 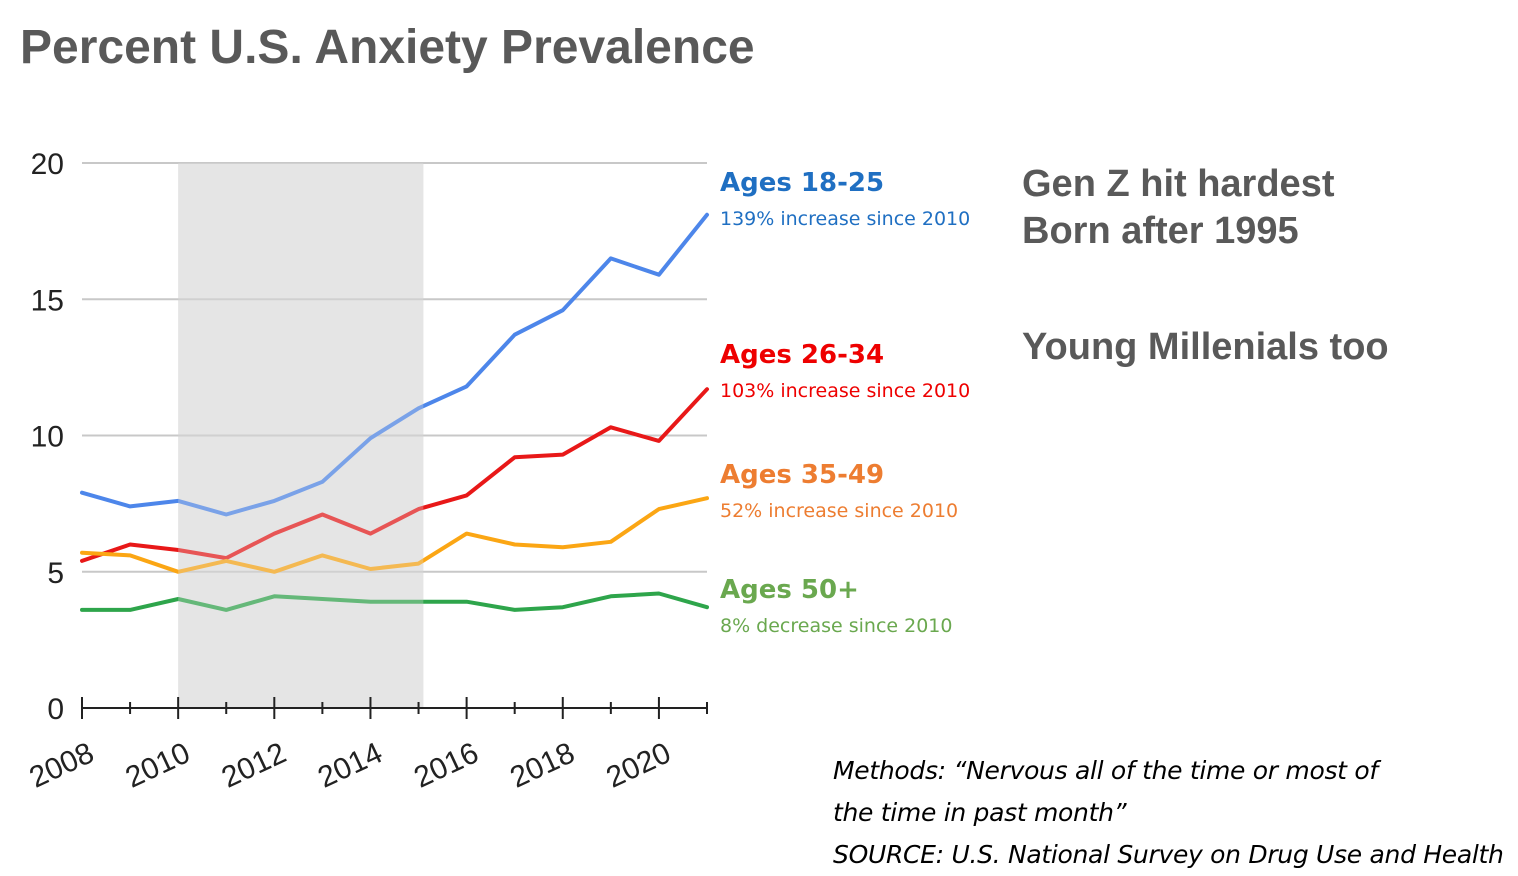 What do you see at coordinates (254, 765) in the screenshot?
I see `x-tick-label: 2012` at bounding box center [254, 765].